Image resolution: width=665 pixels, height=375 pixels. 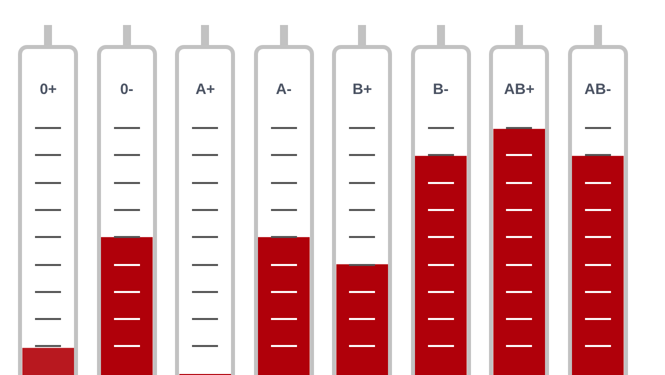 I want to click on x-tick-label: 0-, so click(x=127, y=89).